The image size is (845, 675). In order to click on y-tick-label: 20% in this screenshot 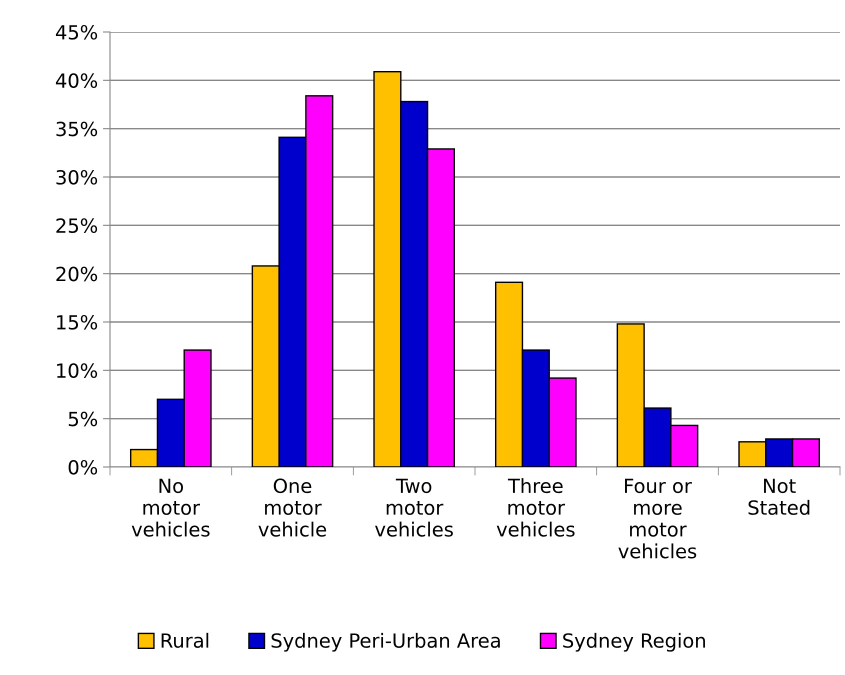, I will do `click(77, 274)`.